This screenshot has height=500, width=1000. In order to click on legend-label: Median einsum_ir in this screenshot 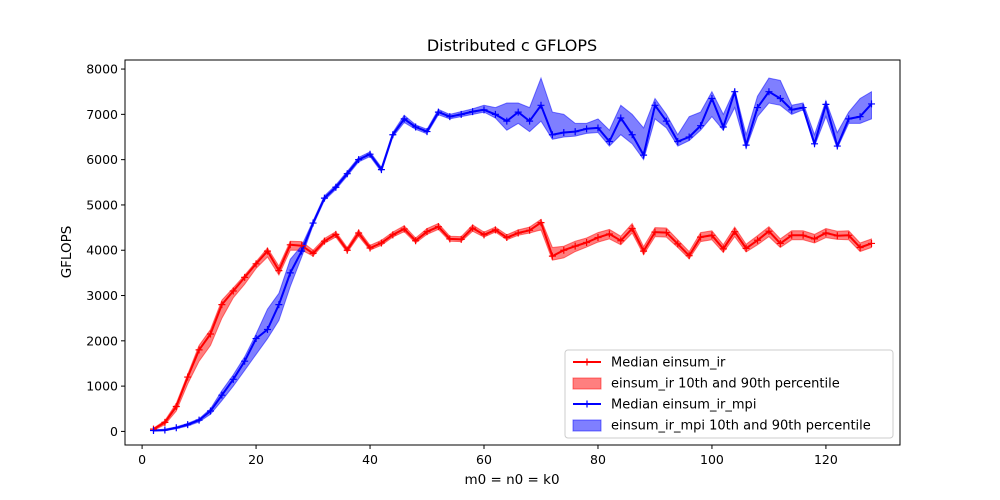, I will do `click(668, 363)`.